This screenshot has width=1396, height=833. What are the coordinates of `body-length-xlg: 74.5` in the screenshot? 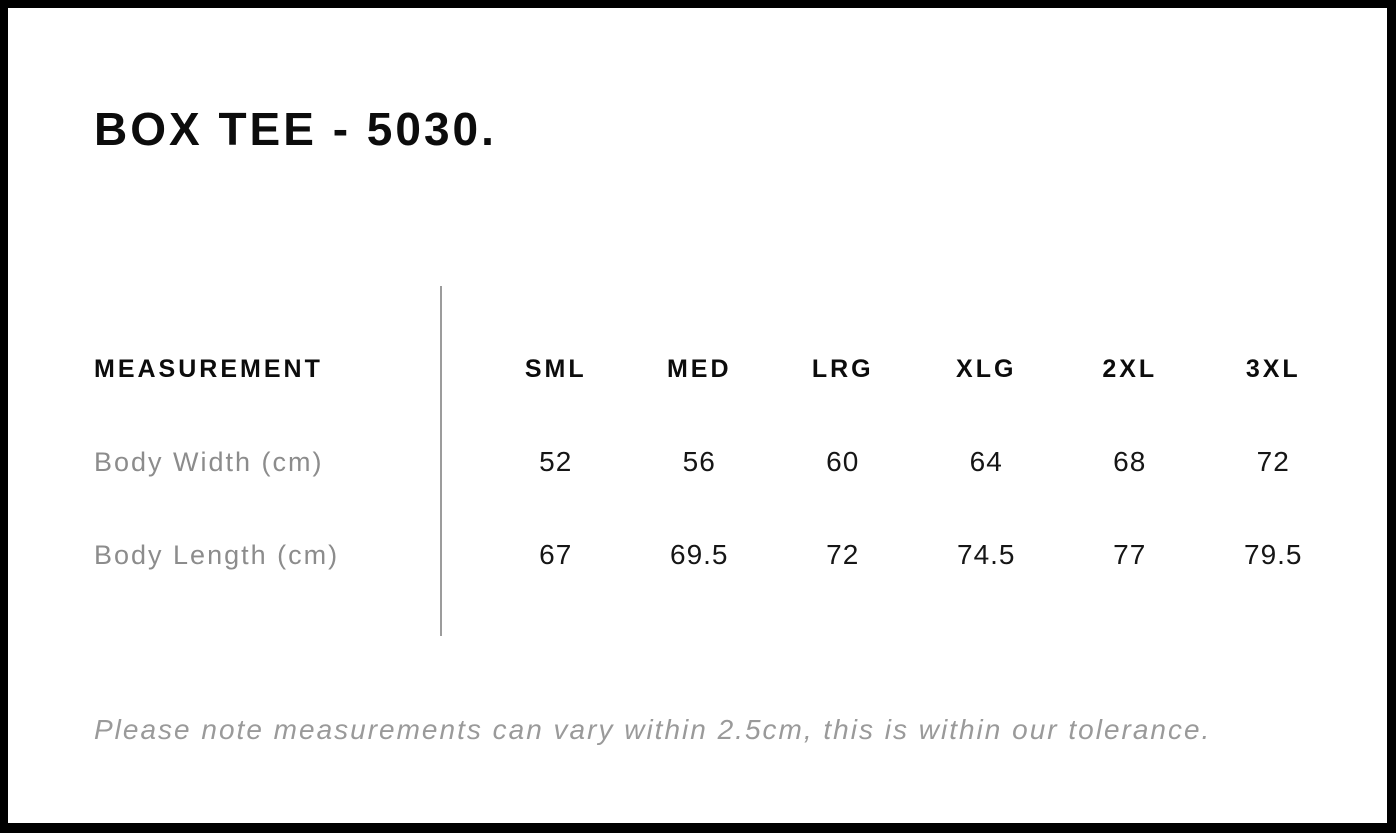 It's located at (986, 555).